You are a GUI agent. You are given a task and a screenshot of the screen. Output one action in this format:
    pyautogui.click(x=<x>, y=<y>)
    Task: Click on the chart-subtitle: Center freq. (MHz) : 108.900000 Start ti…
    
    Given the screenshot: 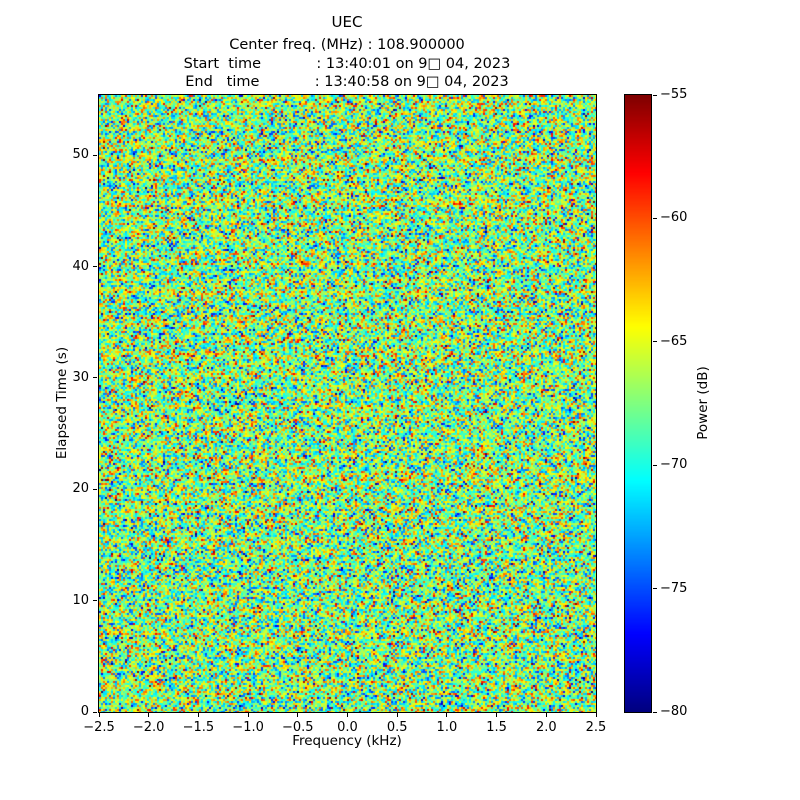 What is the action you would take?
    pyautogui.click(x=347, y=64)
    